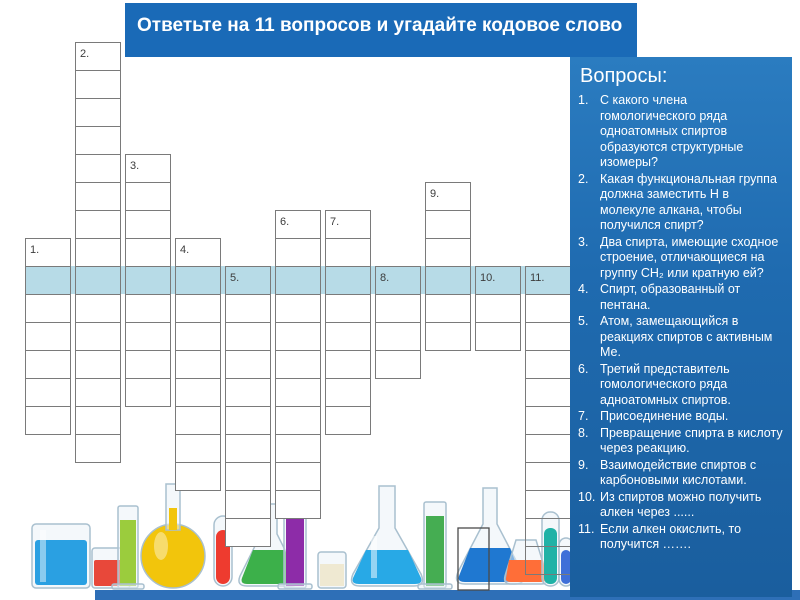 This screenshot has width=800, height=600. I want to click on crossword-cell-highlighted: 8., so click(398, 280).